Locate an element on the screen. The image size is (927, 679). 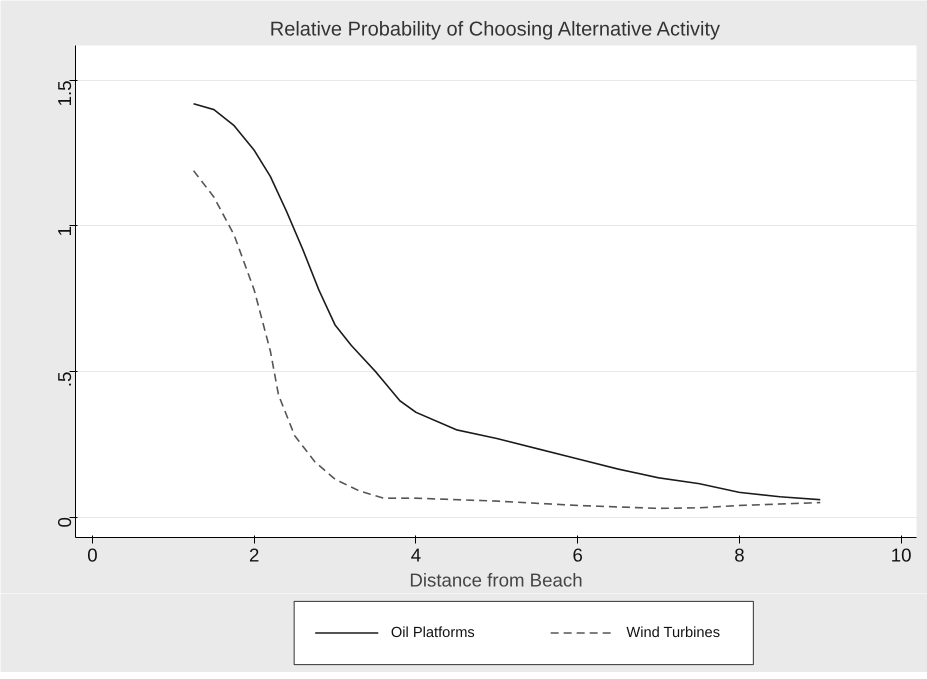
x-tick-label: 2 is located at coordinates (254, 555).